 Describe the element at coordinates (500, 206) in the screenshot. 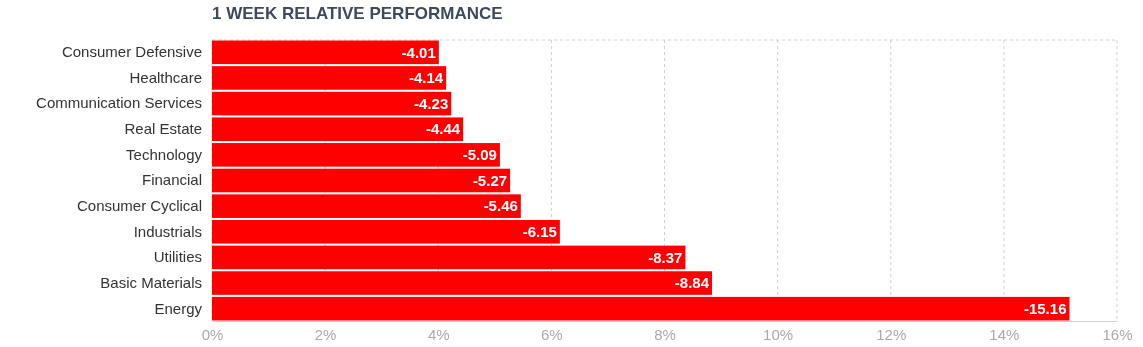

I see `data-label: -5.46` at that location.